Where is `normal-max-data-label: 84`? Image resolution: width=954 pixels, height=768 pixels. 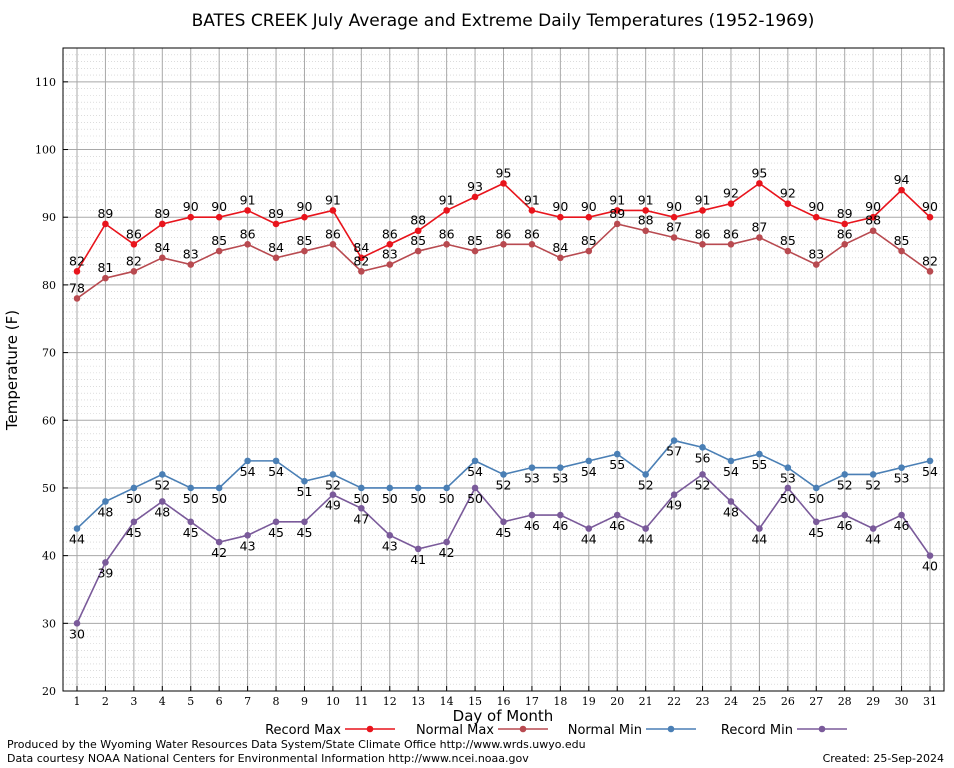 normal-max-data-label: 84 is located at coordinates (162, 247).